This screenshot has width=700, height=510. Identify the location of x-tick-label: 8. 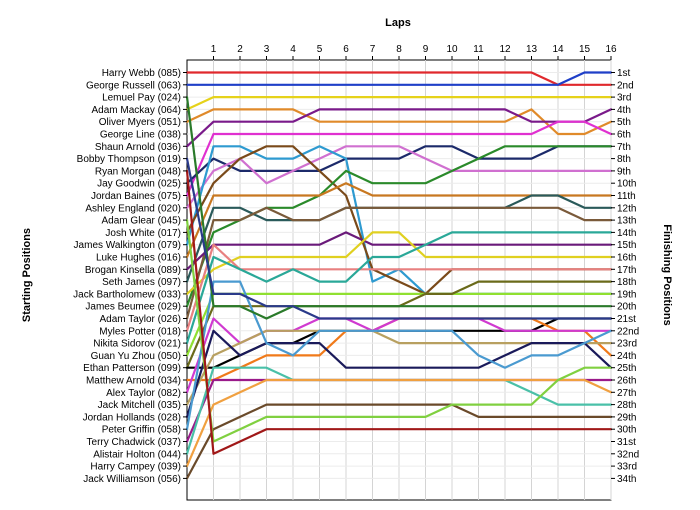
(399, 49).